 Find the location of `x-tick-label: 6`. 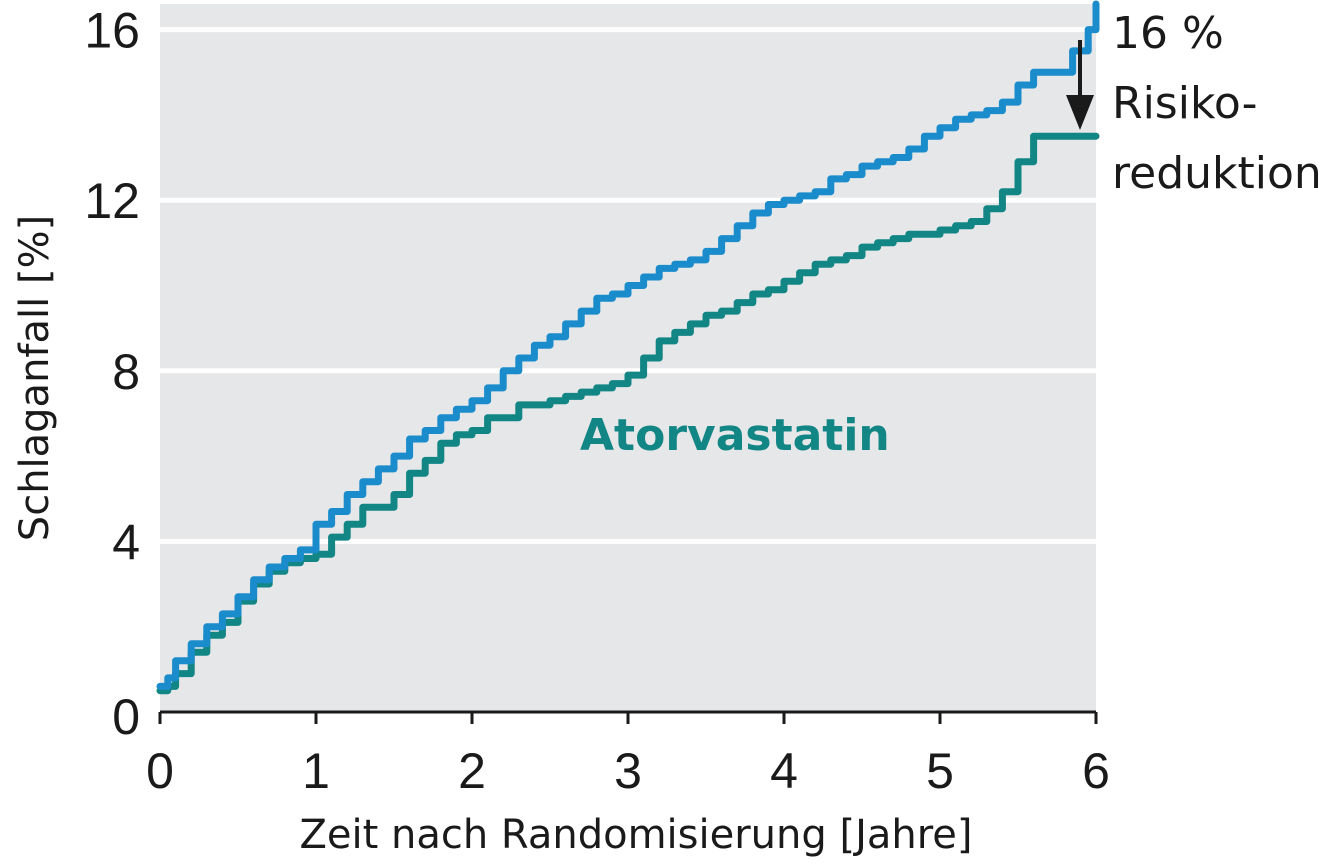

x-tick-label: 6 is located at coordinates (1096, 771).